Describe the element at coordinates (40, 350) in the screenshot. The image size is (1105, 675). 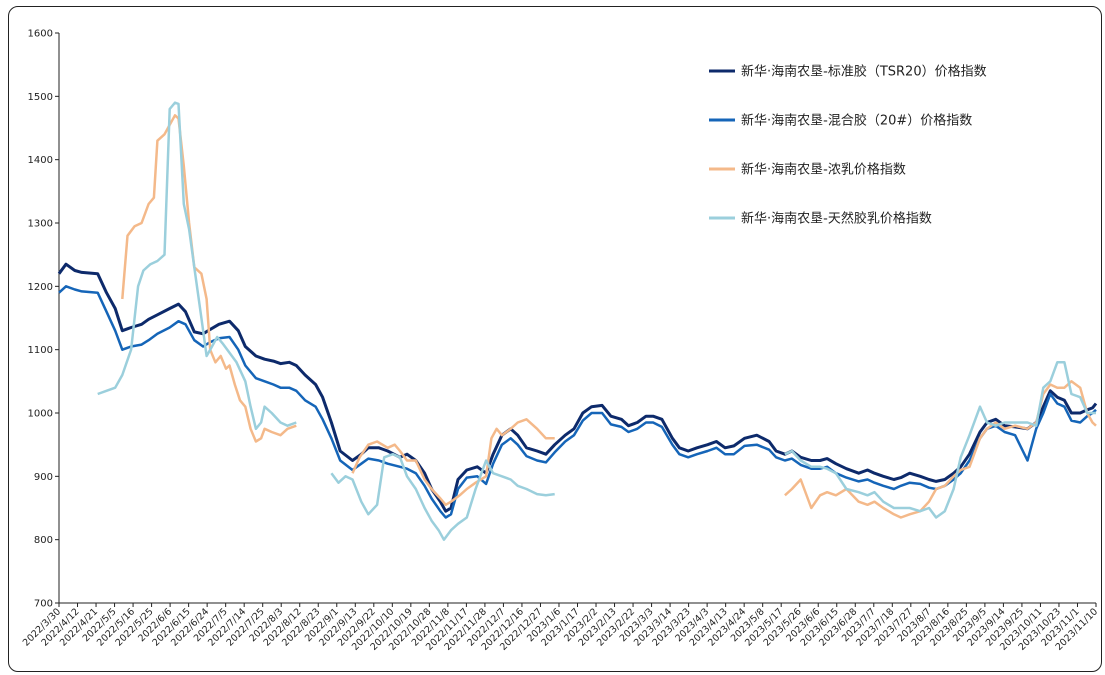
I see `y-tick-label: 1100` at that location.